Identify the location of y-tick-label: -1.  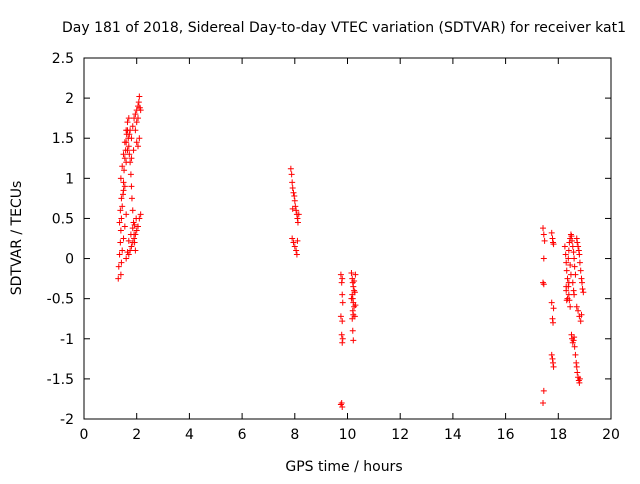
(67, 340).